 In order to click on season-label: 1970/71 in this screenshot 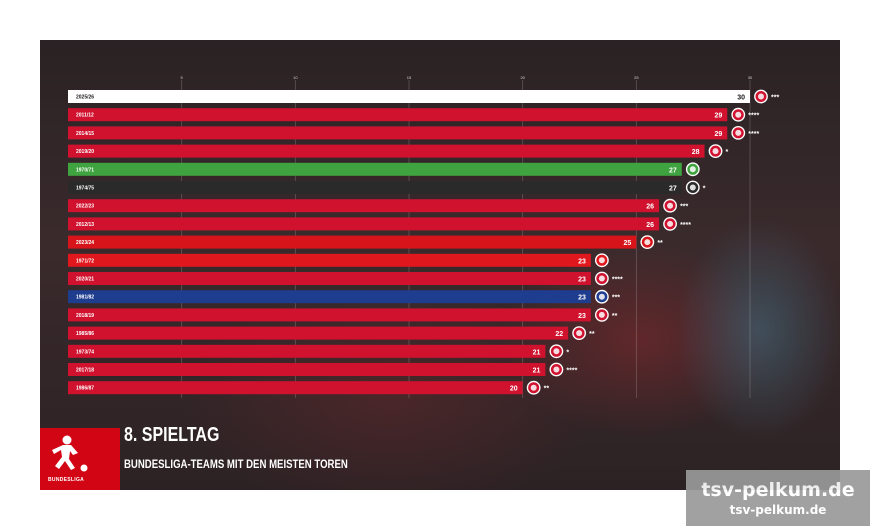, I will do `click(85, 170)`.